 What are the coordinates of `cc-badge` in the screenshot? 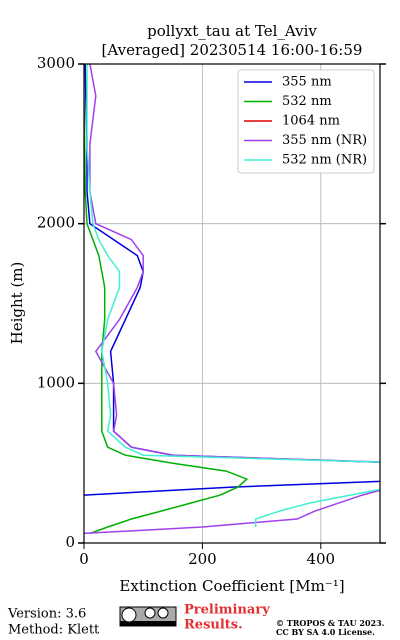 It's located at (148, 616).